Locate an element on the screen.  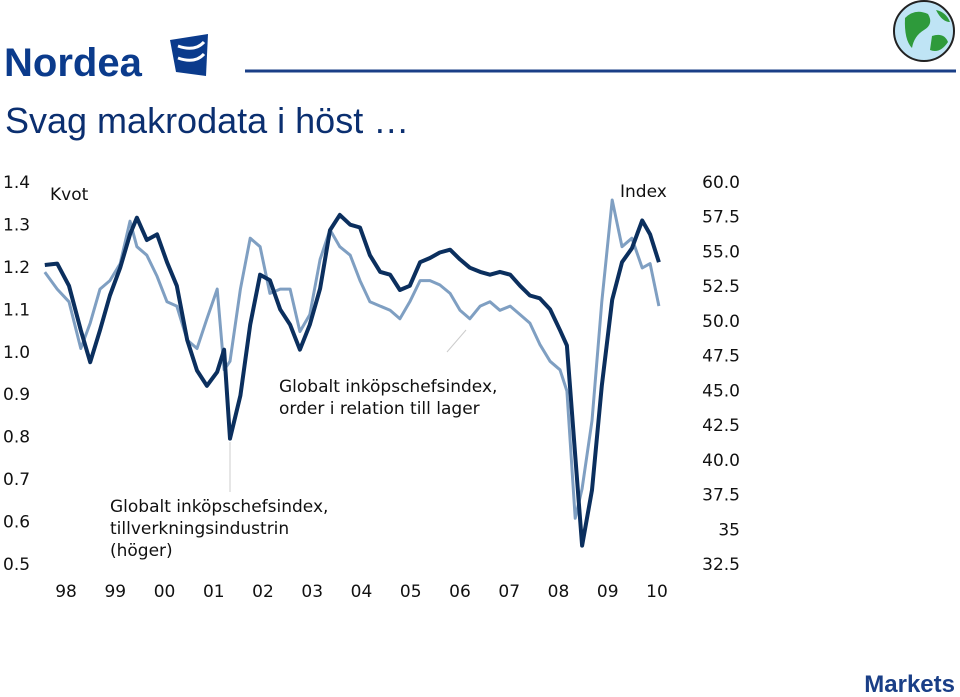
logo-sail is located at coordinates (189, 55).